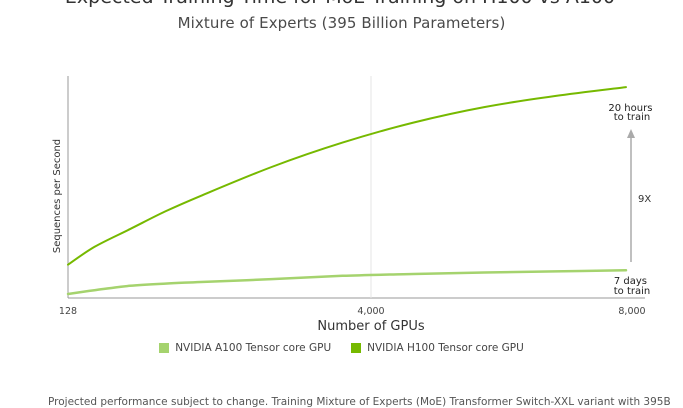 This screenshot has height=408, width=683. Describe the element at coordinates (253, 348) in the screenshot. I see `legend-label-a100: NVIDIA A100 Tensor core GPU` at that location.